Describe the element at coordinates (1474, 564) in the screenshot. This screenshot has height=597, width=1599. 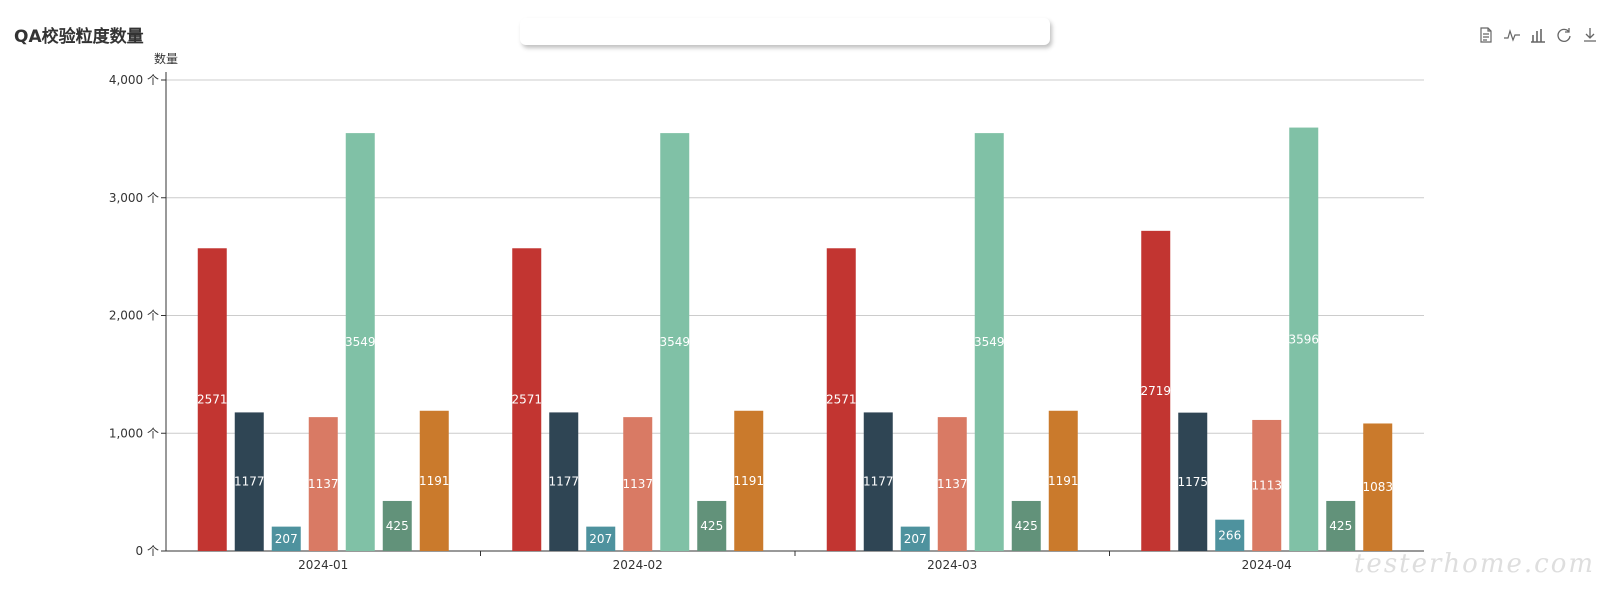
I see `watermark: testerhome.com` at that location.